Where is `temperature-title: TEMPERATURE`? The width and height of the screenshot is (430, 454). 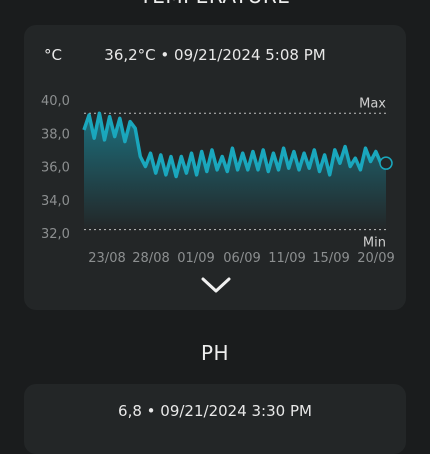
temperature-title: TEMPERATURE is located at coordinates (215, 4).